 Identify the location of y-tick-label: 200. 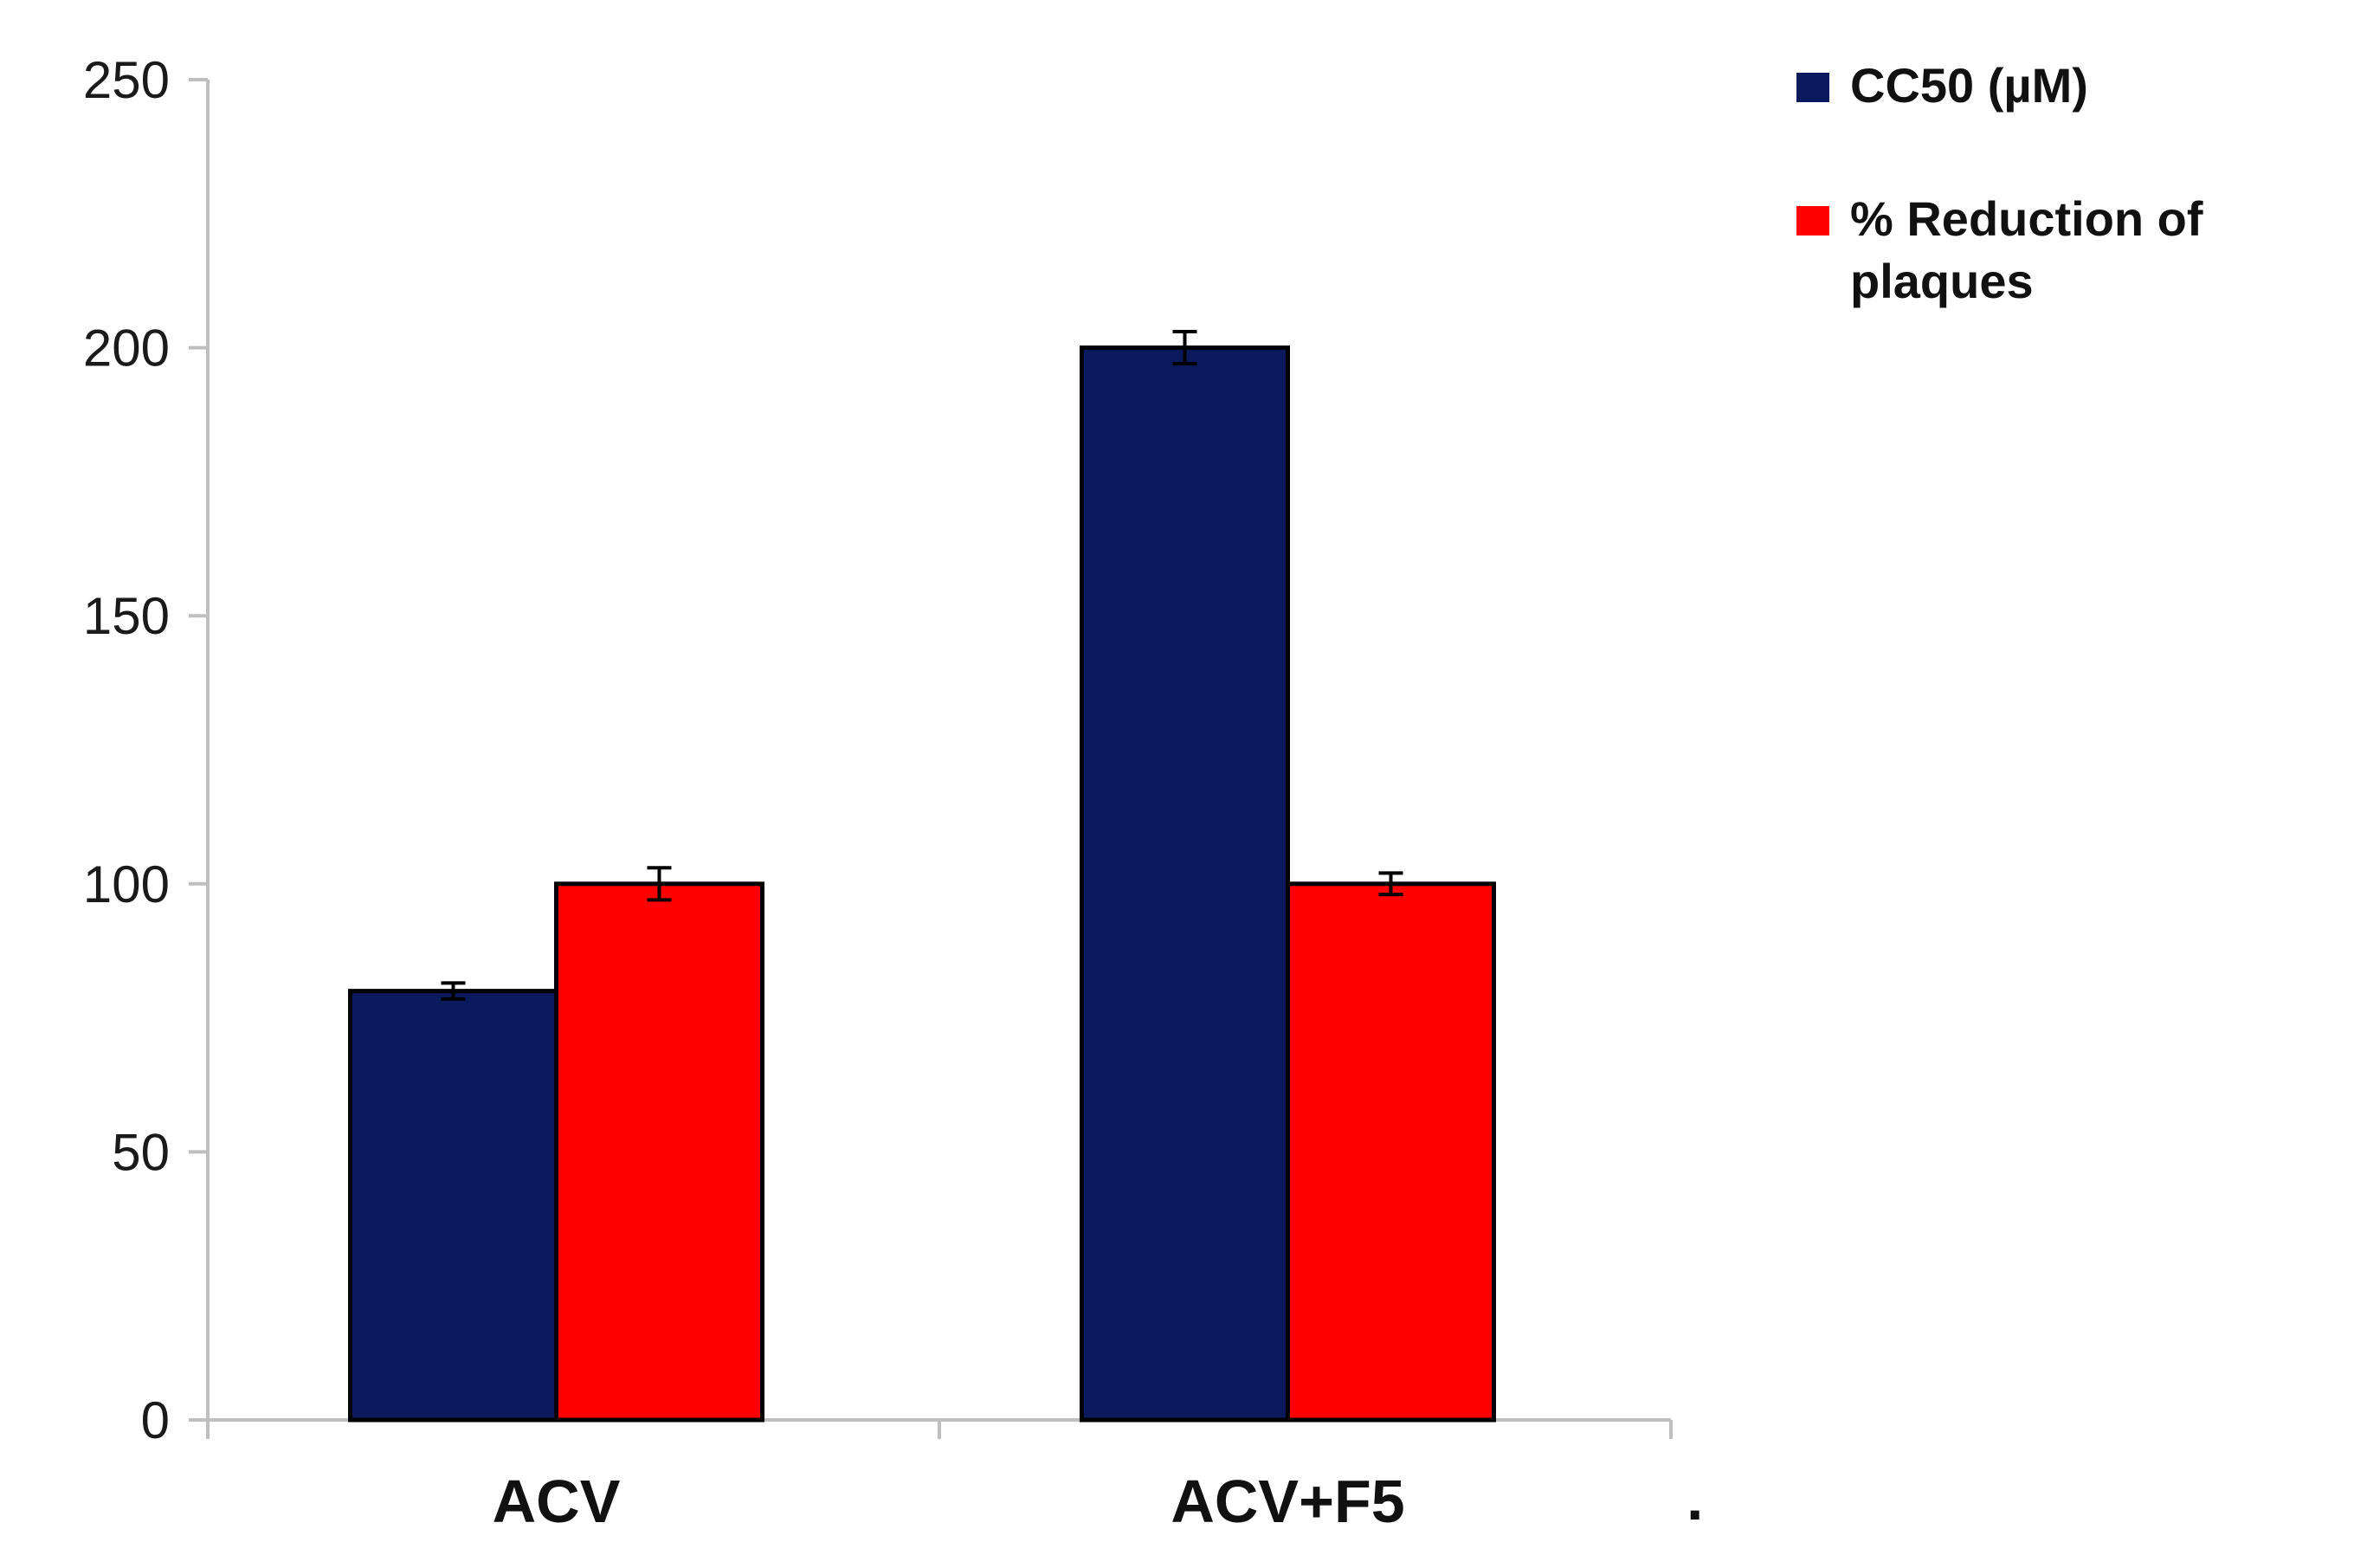
(127, 348).